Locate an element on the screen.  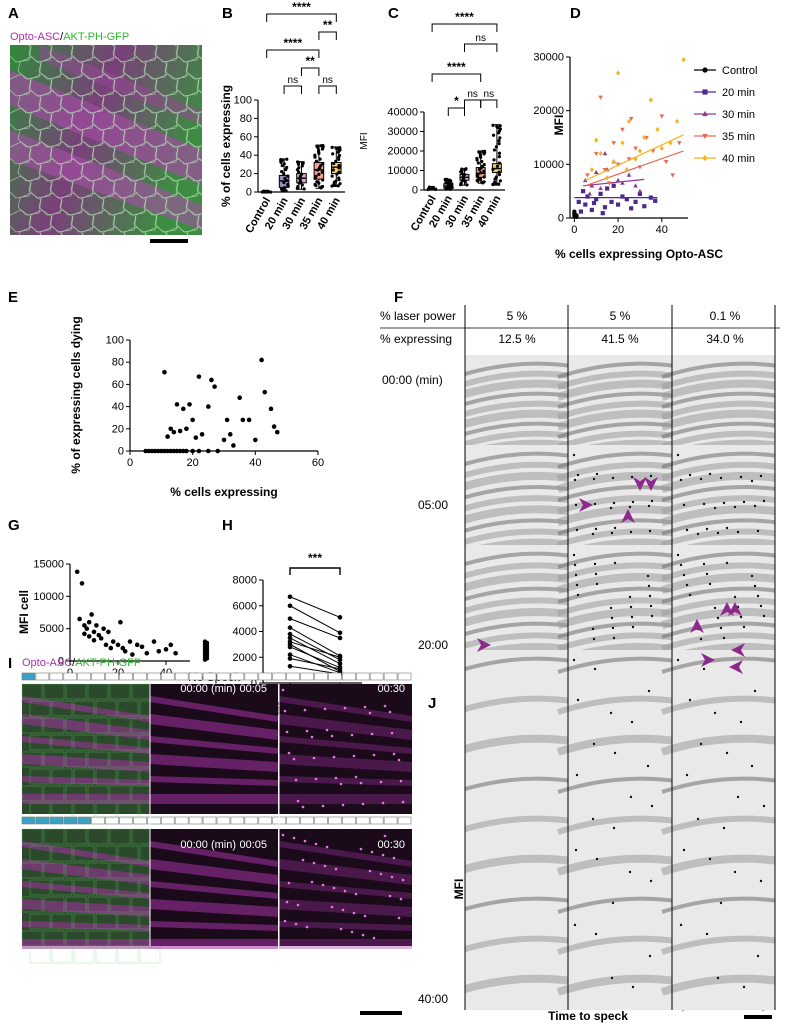
panel-i-akt-label: AKT-PH-GFP is located at coordinates (108, 663).